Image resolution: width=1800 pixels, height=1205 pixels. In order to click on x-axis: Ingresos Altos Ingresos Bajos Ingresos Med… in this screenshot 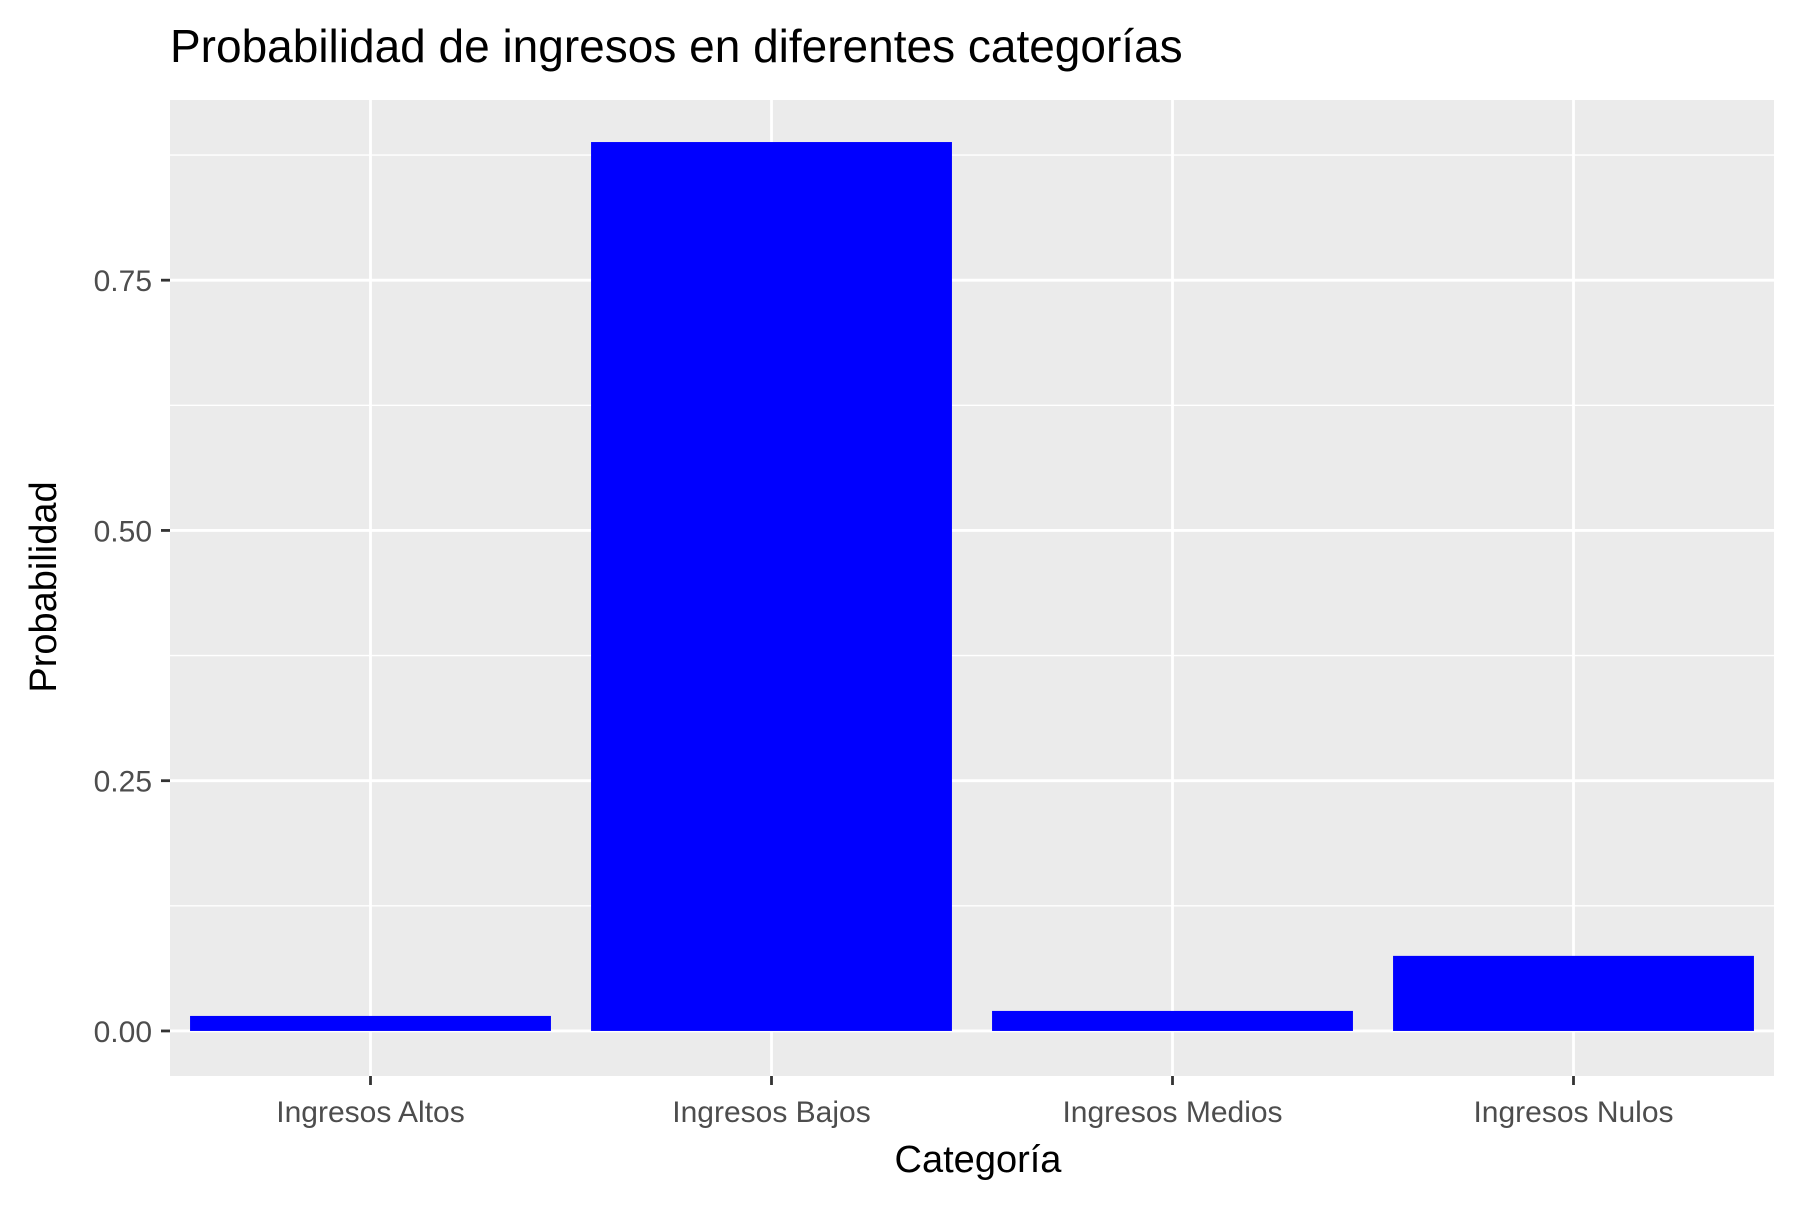, I will do `click(975, 1102)`.